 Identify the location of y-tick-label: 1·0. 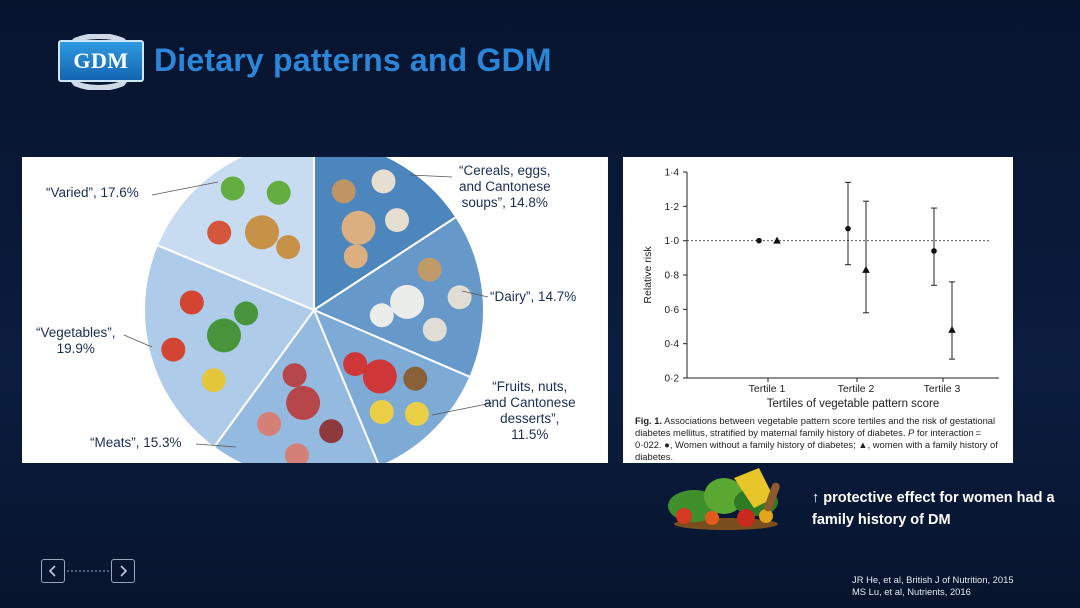
(672, 241).